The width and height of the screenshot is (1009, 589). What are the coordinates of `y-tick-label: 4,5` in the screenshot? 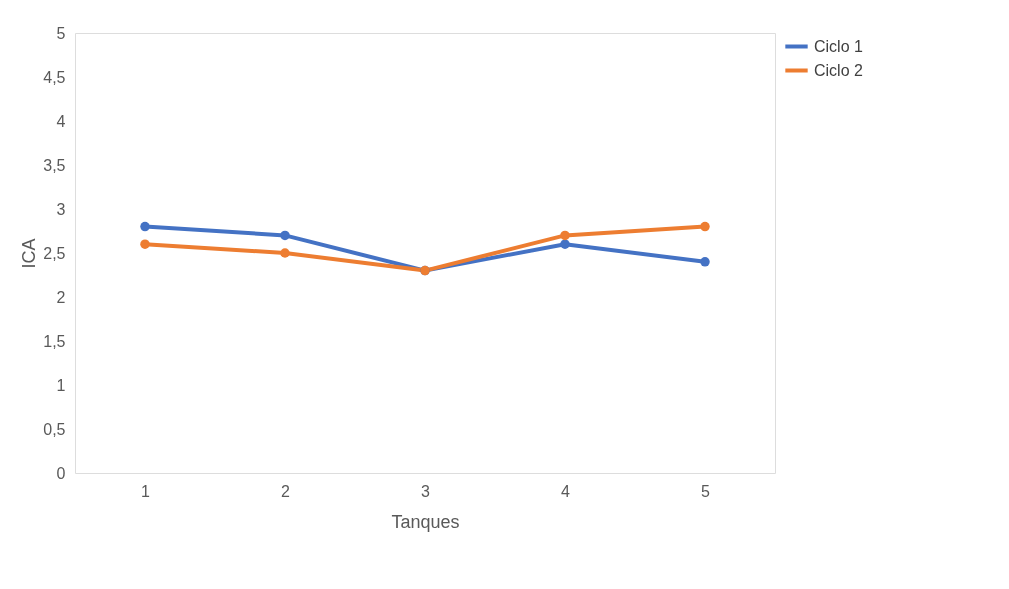 It's located at (54, 77).